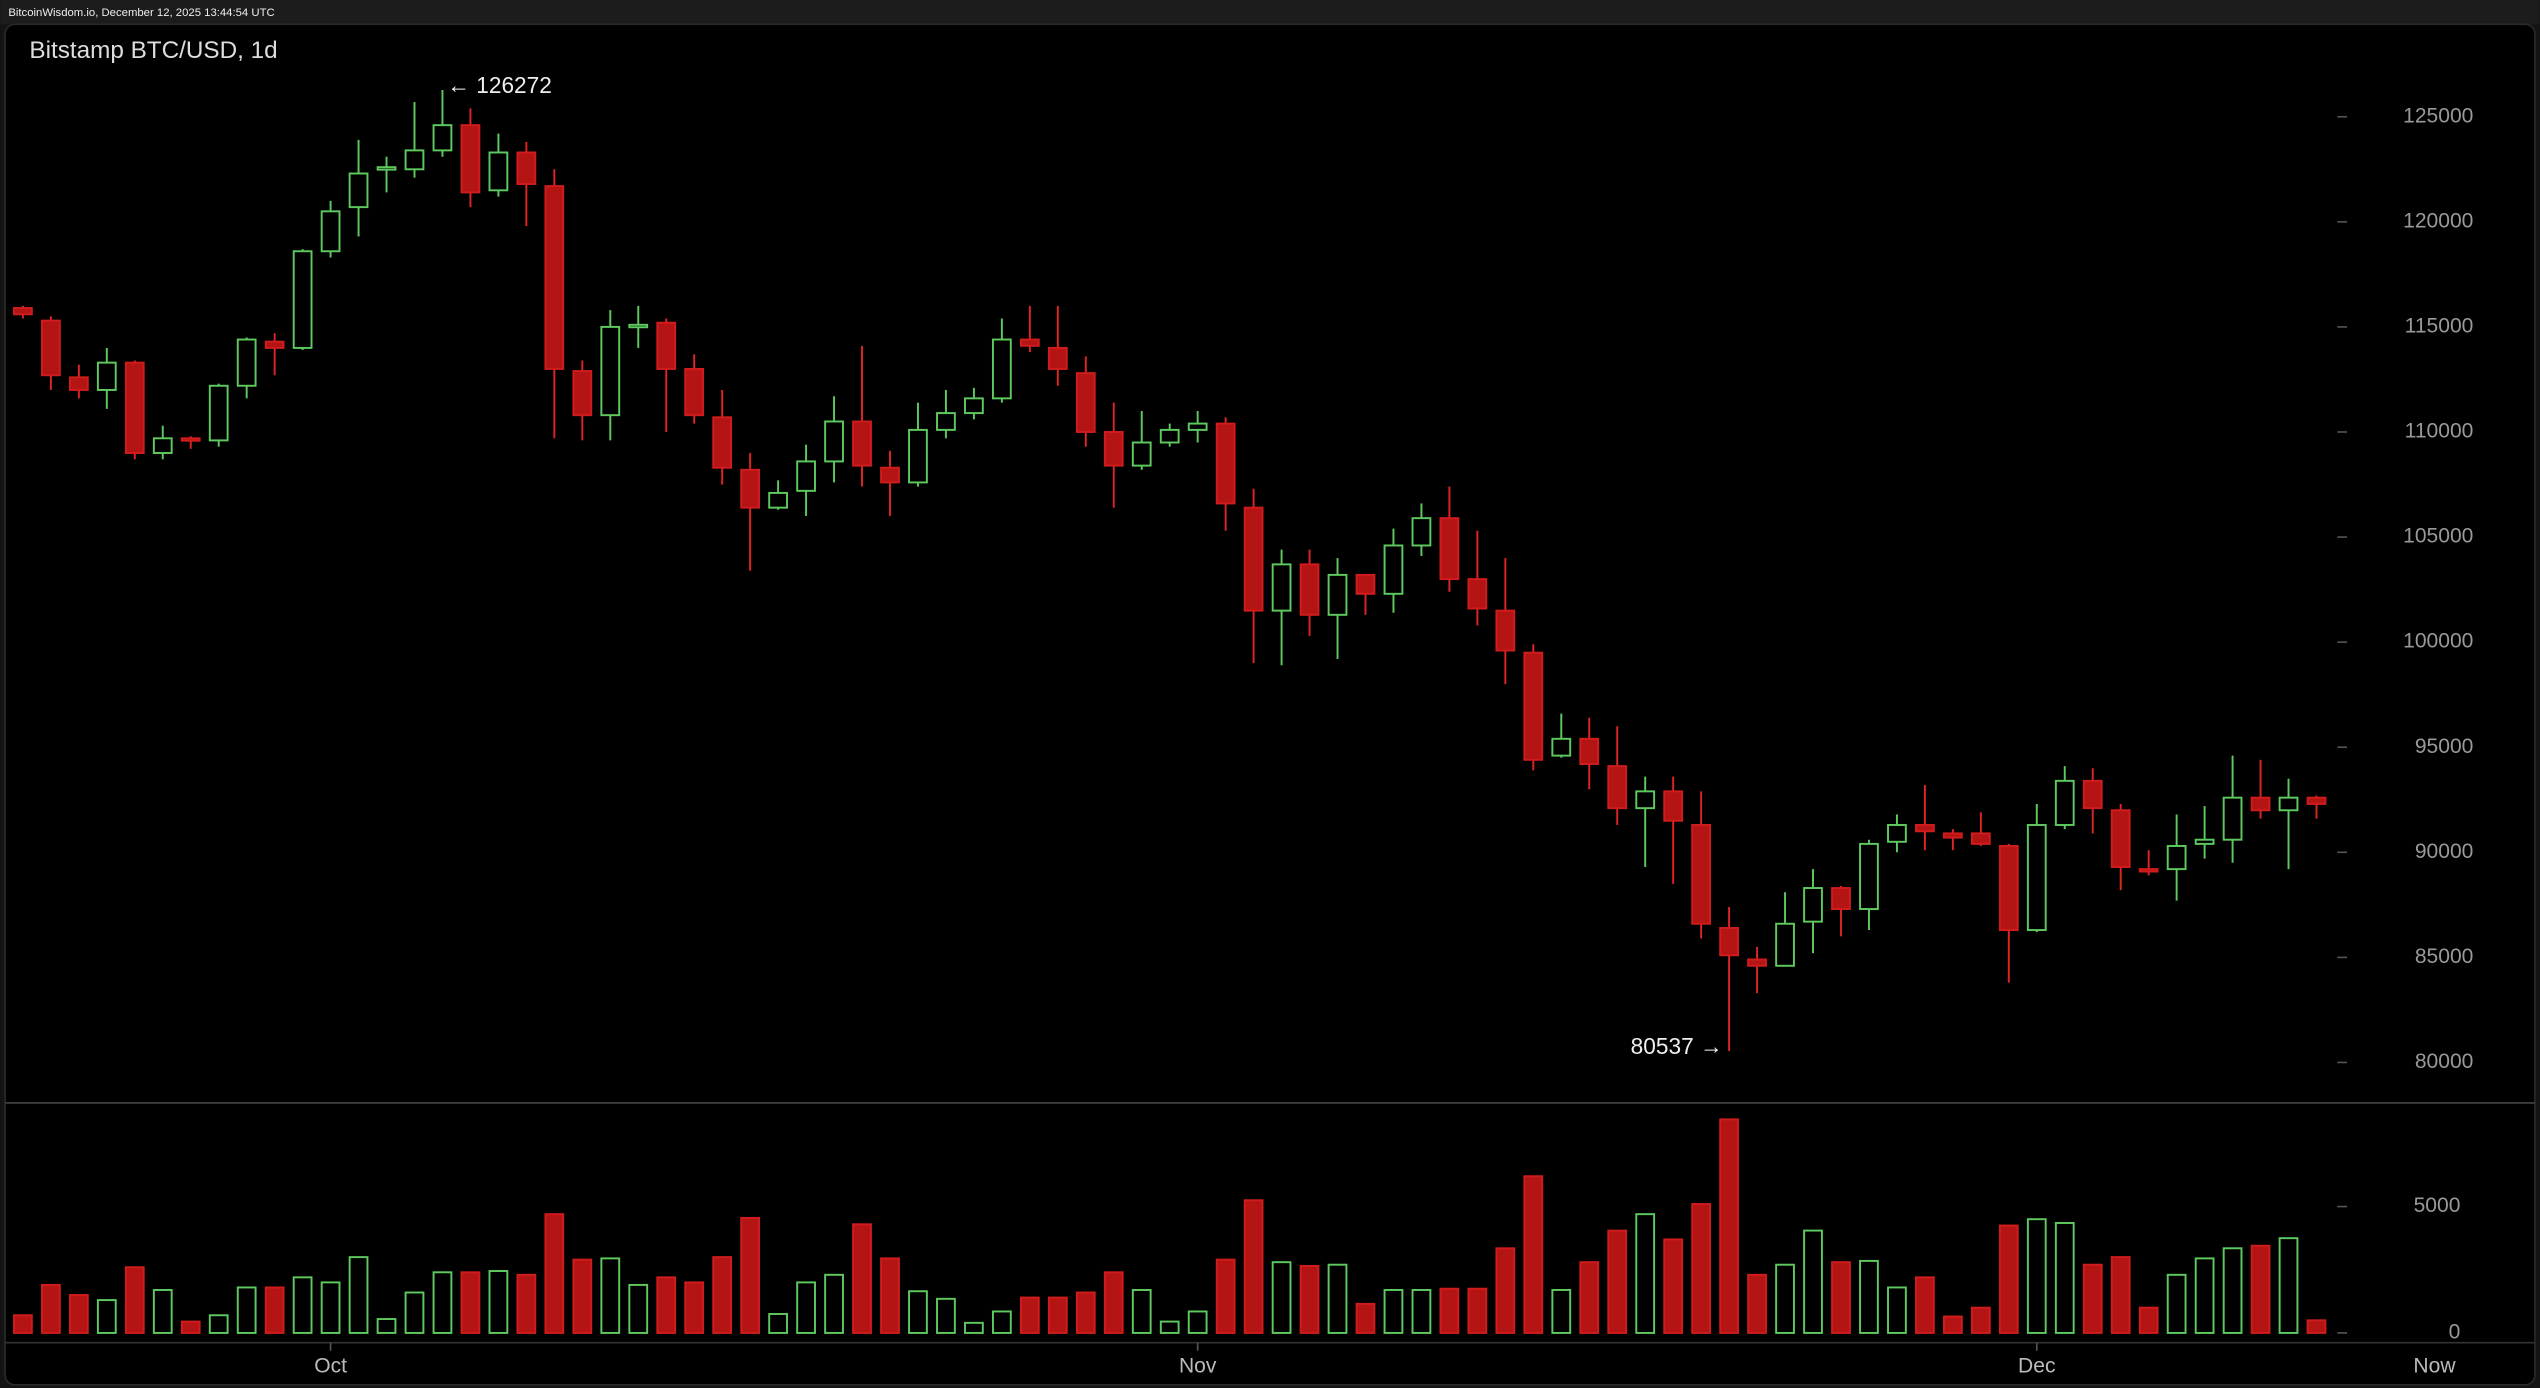 The width and height of the screenshot is (2540, 1388). Describe the element at coordinates (1198, 1366) in the screenshot. I see `x-tick-label: Nov` at that location.